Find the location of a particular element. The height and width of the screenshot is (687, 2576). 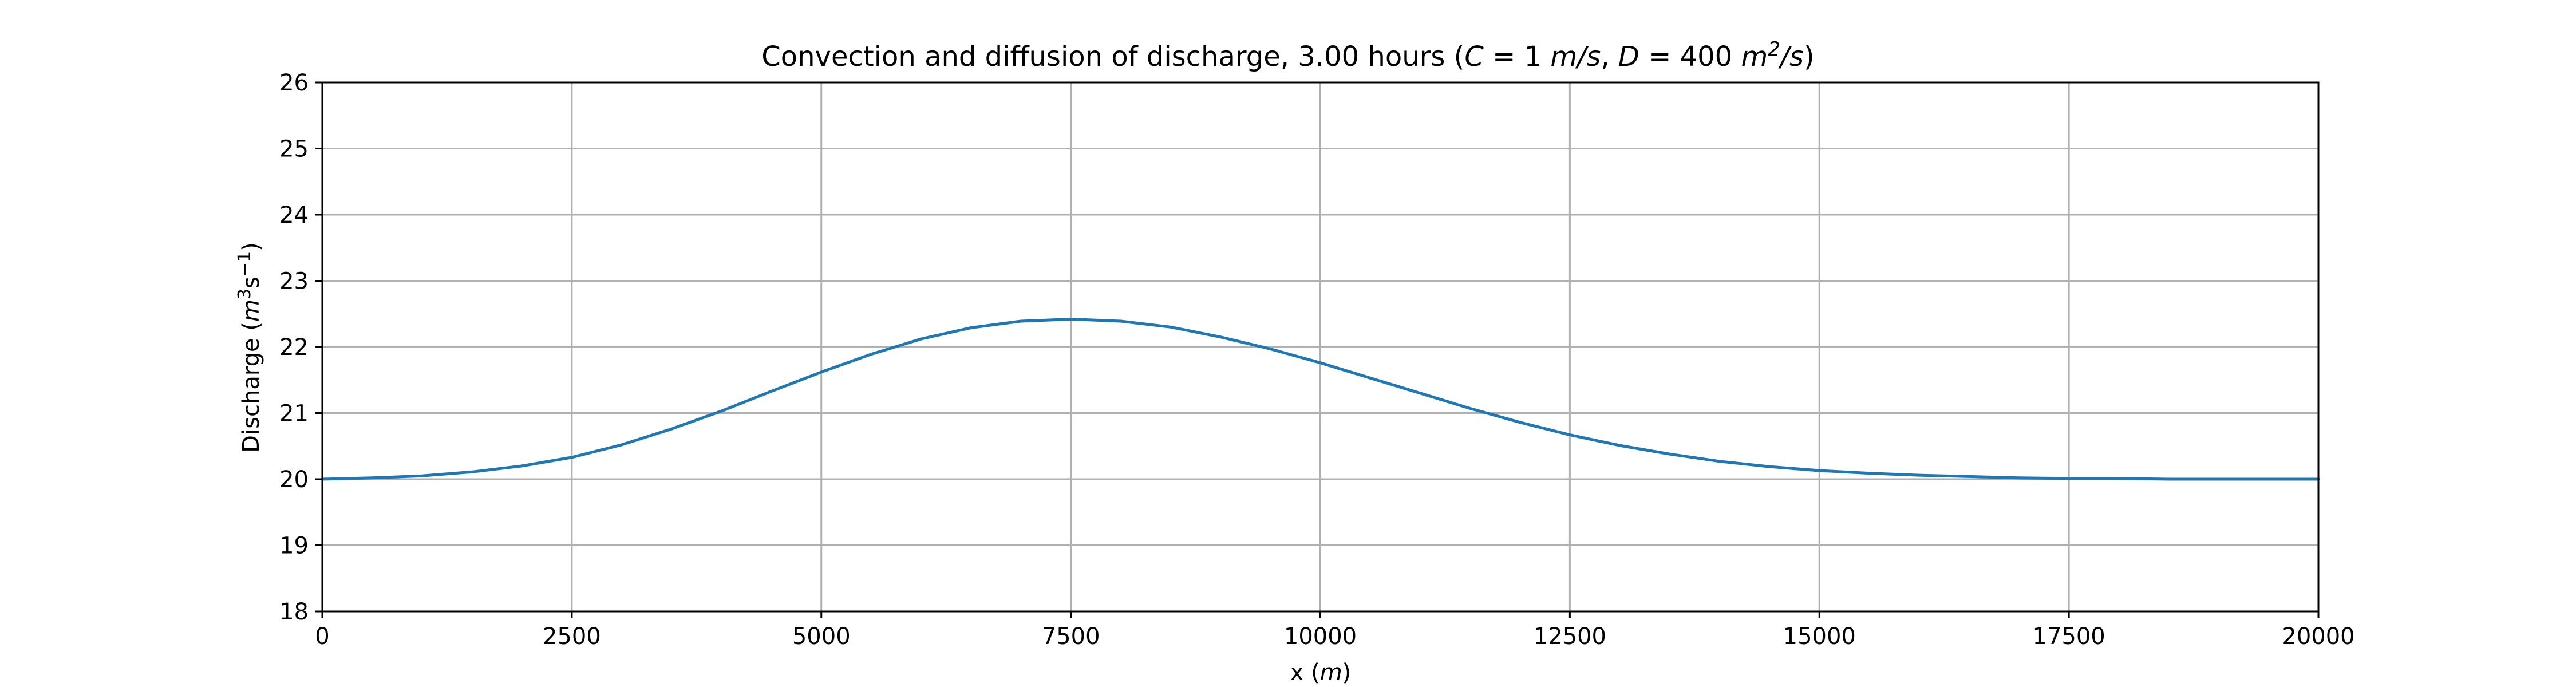

title-sep: , is located at coordinates (1609, 57).